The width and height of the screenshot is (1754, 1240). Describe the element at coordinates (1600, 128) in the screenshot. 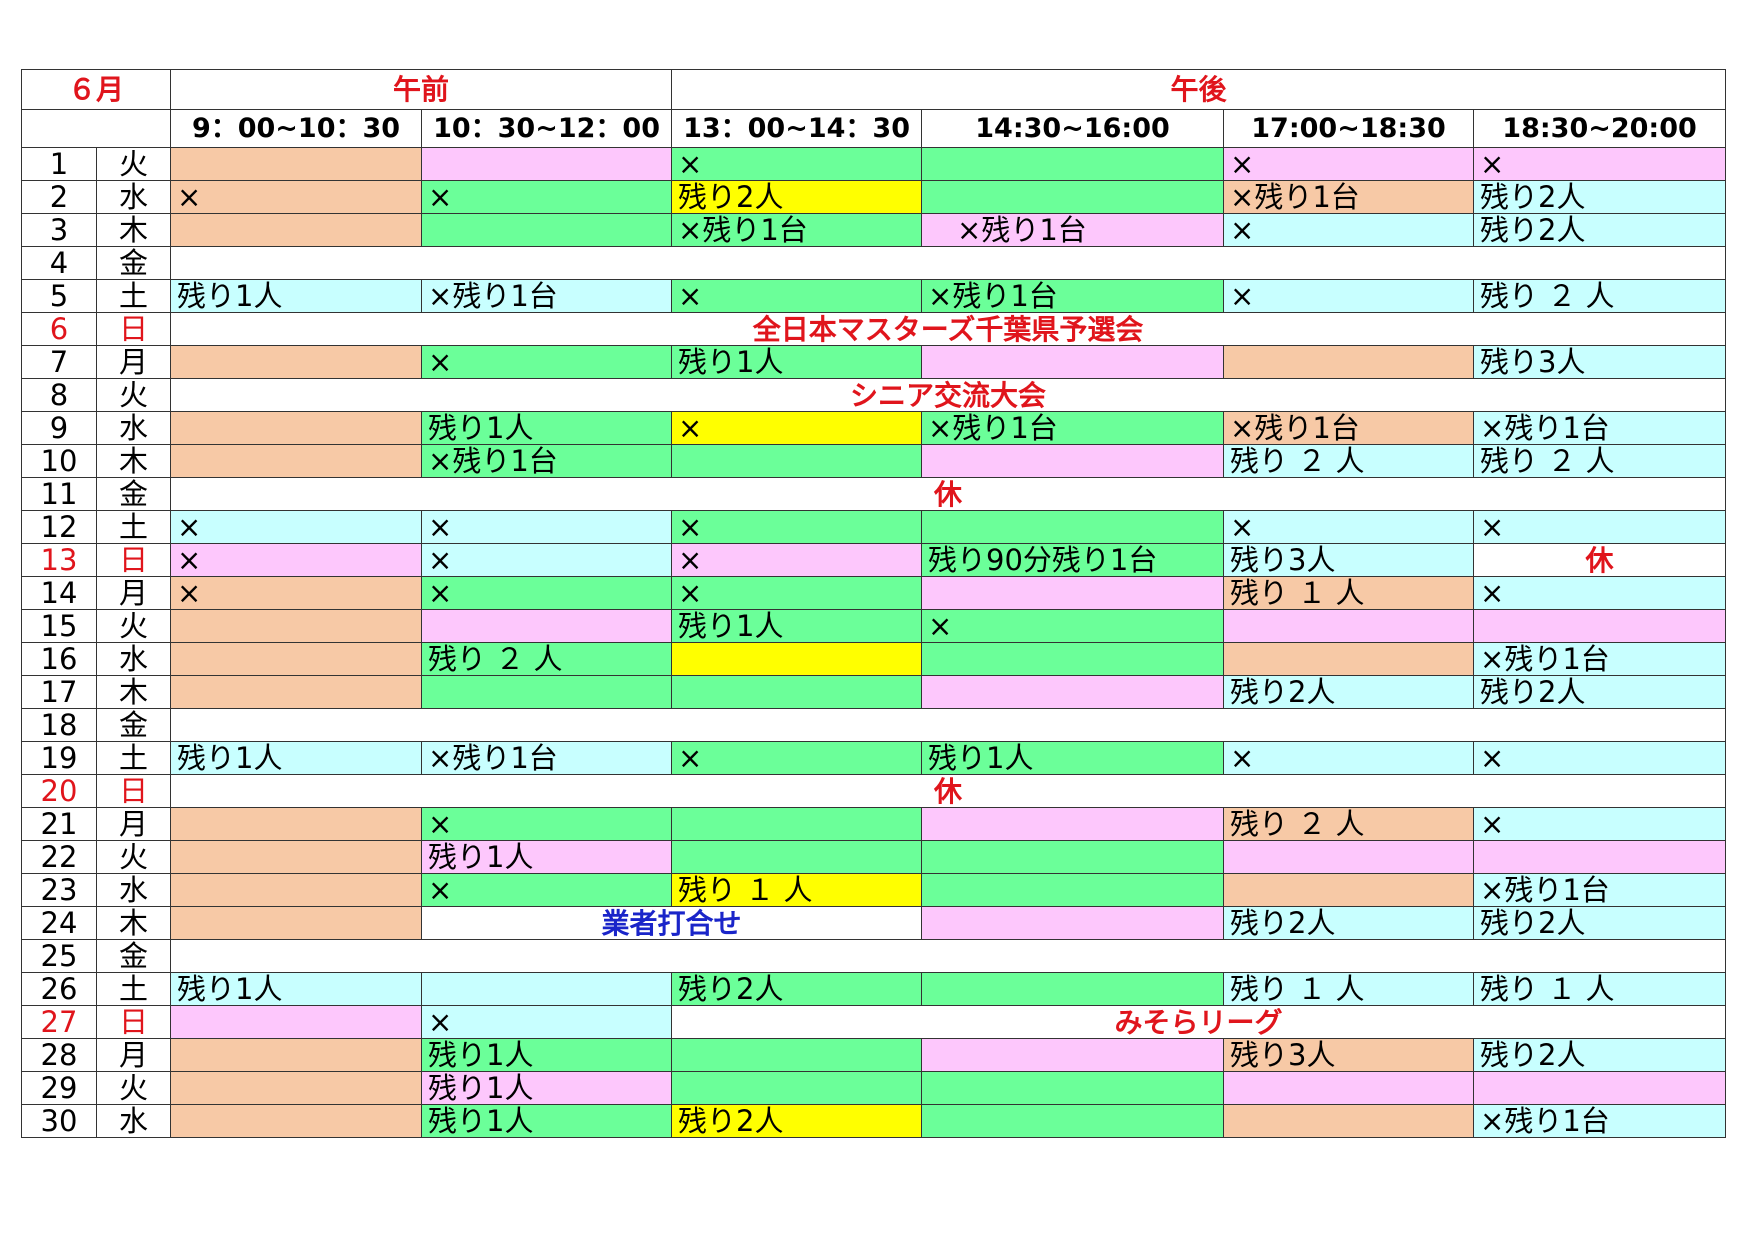

I see `time-slot-header: 18:30~20:00` at that location.